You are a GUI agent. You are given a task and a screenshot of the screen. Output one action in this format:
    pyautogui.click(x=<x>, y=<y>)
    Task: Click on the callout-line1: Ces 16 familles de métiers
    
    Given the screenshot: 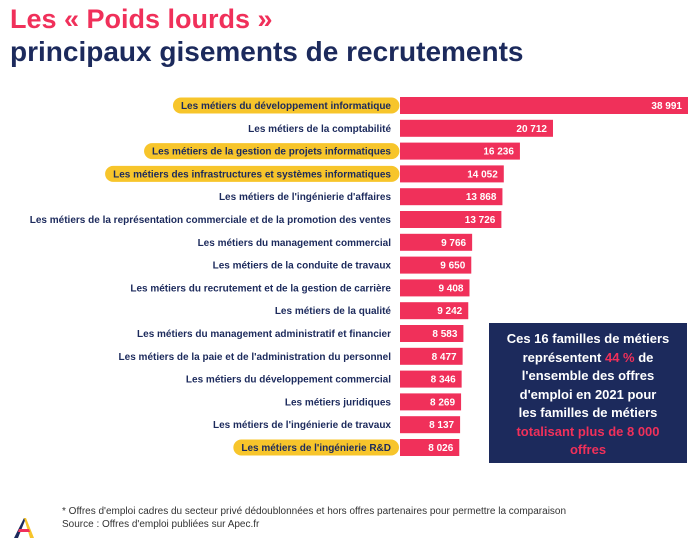 What is the action you would take?
    pyautogui.click(x=588, y=338)
    